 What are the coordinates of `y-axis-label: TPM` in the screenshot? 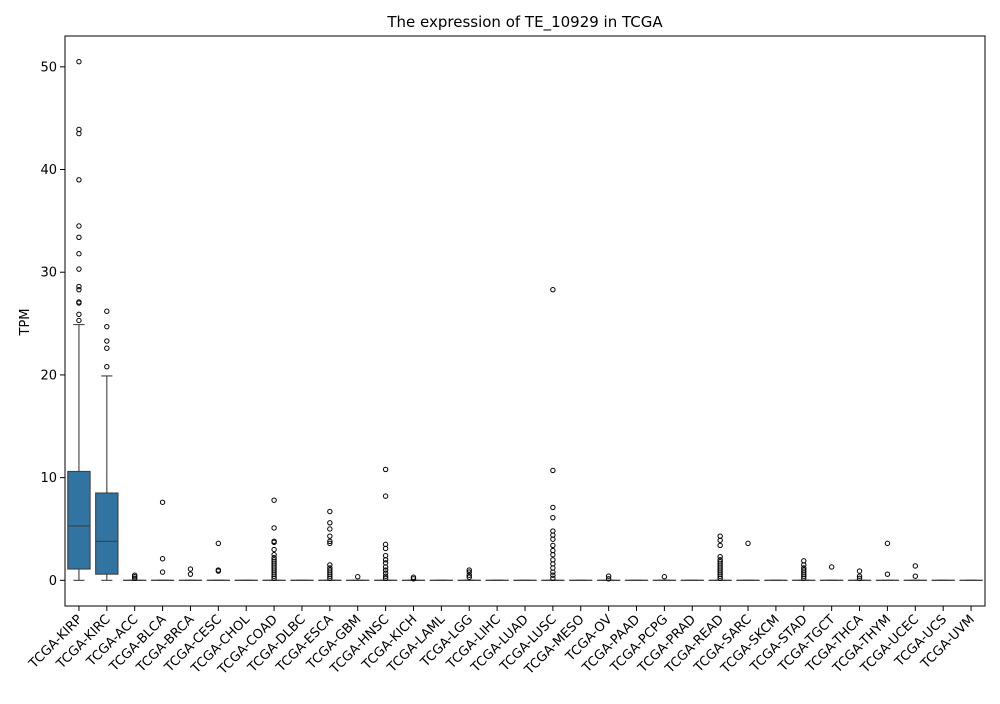 It's located at (25, 323).